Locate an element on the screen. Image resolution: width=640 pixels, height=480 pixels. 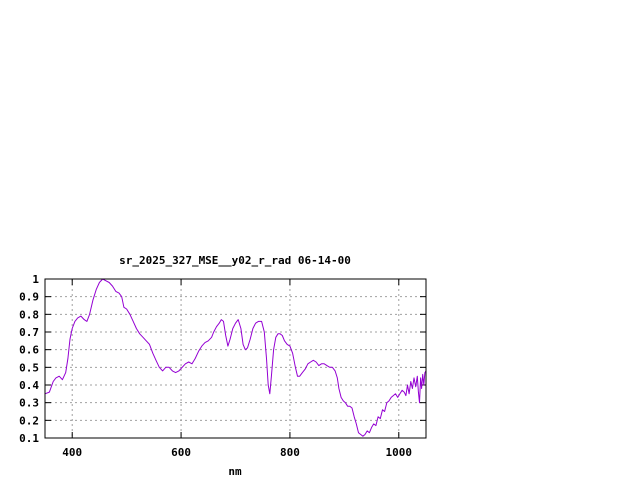
y-tick-label: 0.8 is located at coordinates (29, 314).